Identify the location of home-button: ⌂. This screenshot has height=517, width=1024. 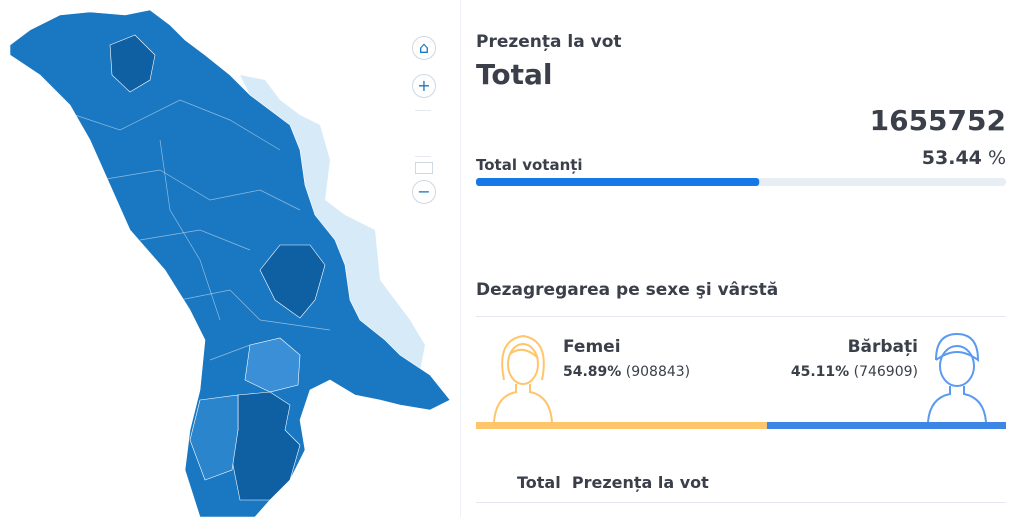
(424, 48).